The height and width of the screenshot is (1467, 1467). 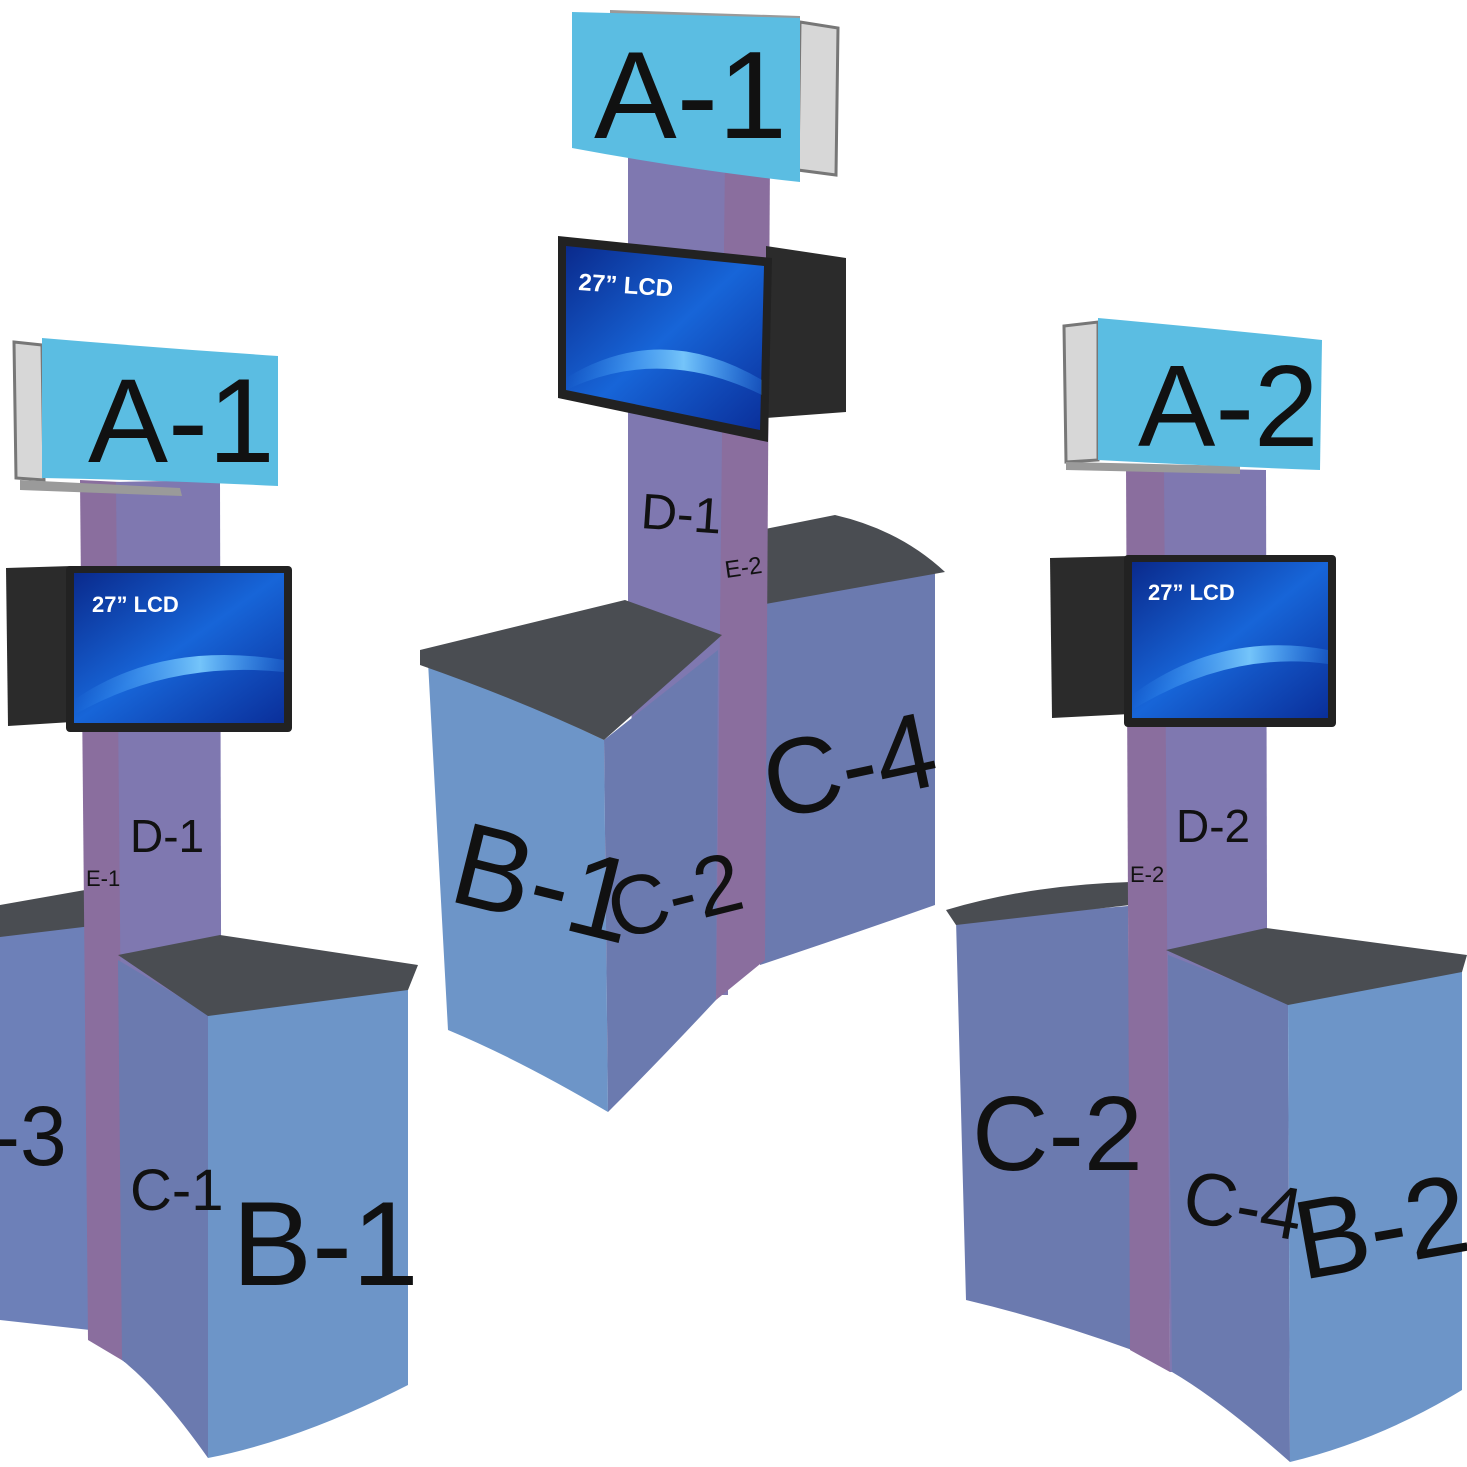 I want to click on center-back-cabinet, so click(x=847, y=768).